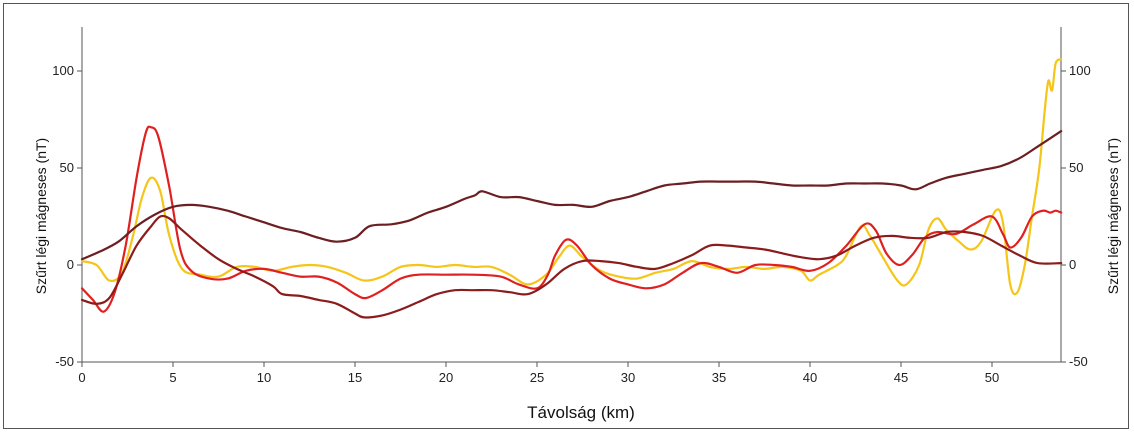  I want to click on y-axis-title-right: Szűrt légi mágneses (nT), so click(1113, 216).